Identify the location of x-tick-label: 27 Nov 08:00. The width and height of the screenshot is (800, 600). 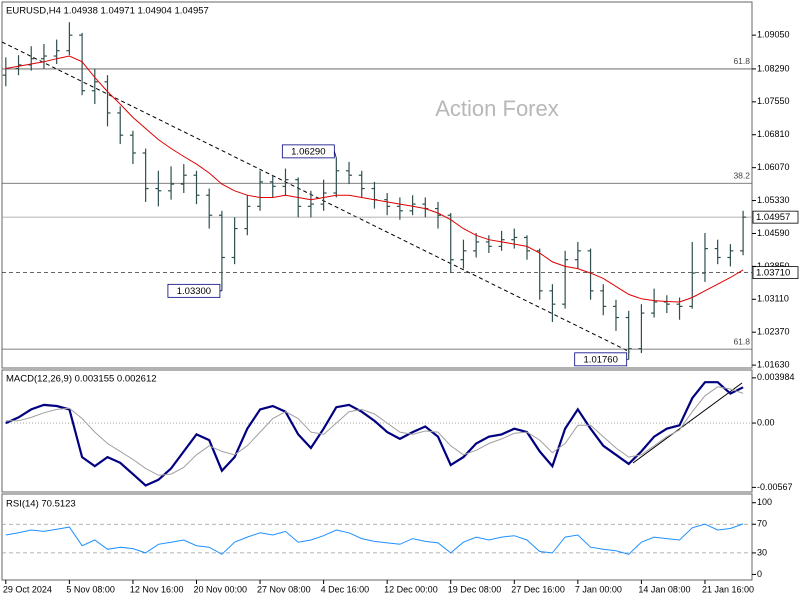
(284, 589).